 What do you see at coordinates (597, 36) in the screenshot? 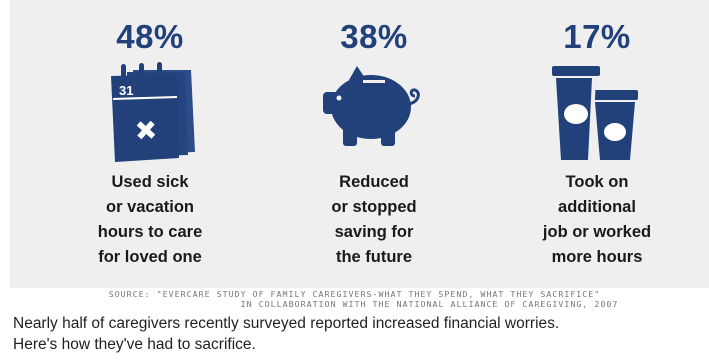
I see `stat-percent: 17%` at bounding box center [597, 36].